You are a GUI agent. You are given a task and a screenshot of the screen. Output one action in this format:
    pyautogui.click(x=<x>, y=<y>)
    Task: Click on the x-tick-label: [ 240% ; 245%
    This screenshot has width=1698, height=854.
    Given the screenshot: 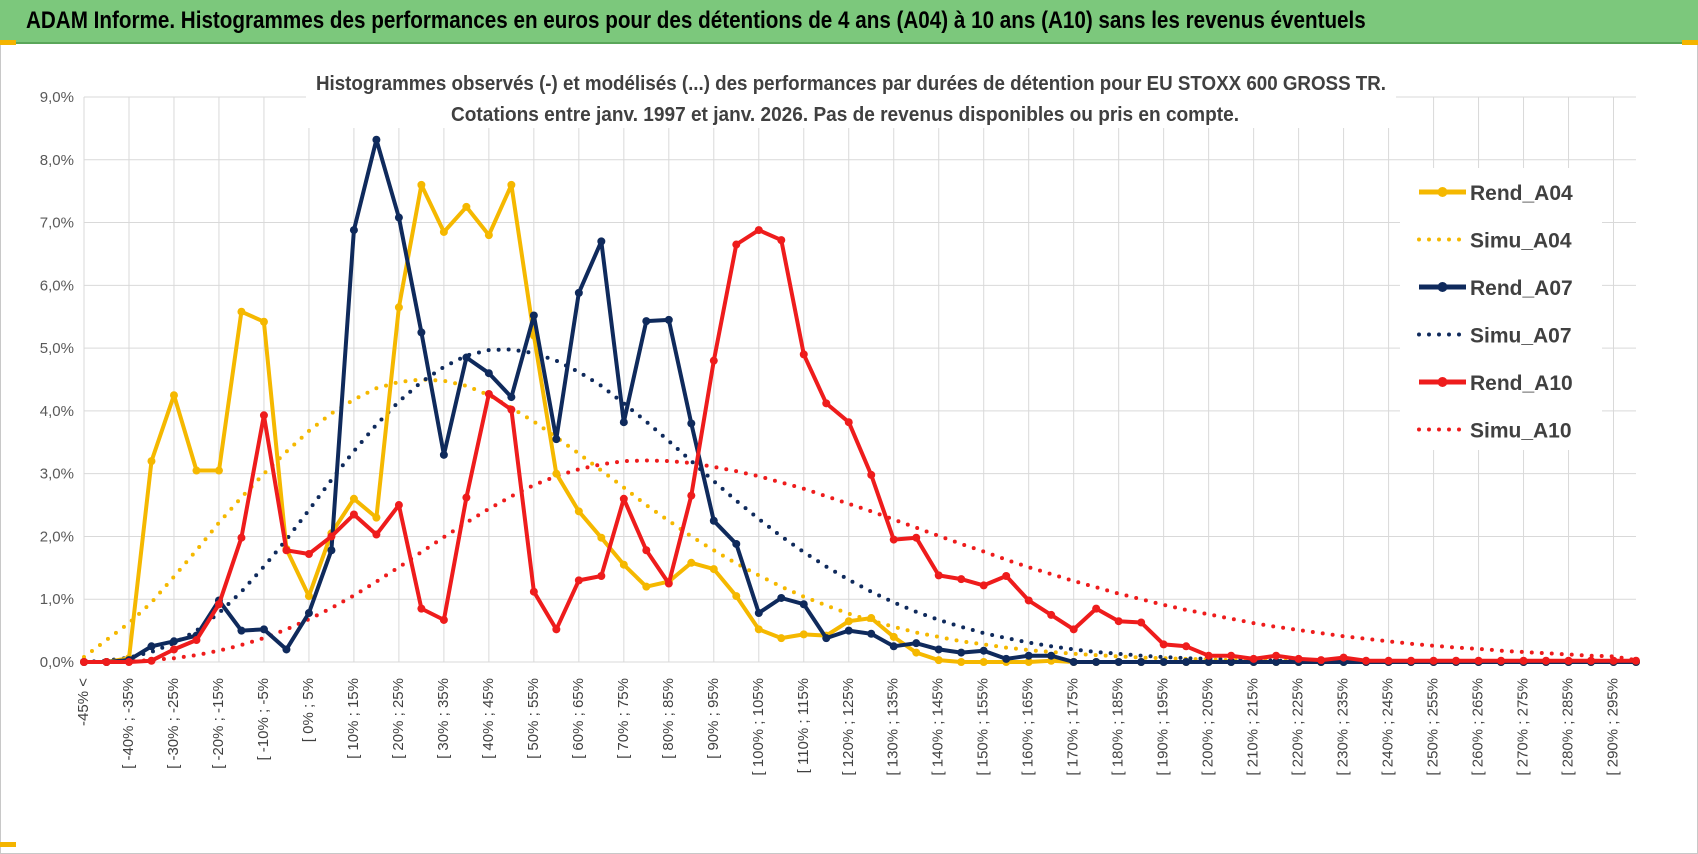 What is the action you would take?
    pyautogui.click(x=1388, y=727)
    